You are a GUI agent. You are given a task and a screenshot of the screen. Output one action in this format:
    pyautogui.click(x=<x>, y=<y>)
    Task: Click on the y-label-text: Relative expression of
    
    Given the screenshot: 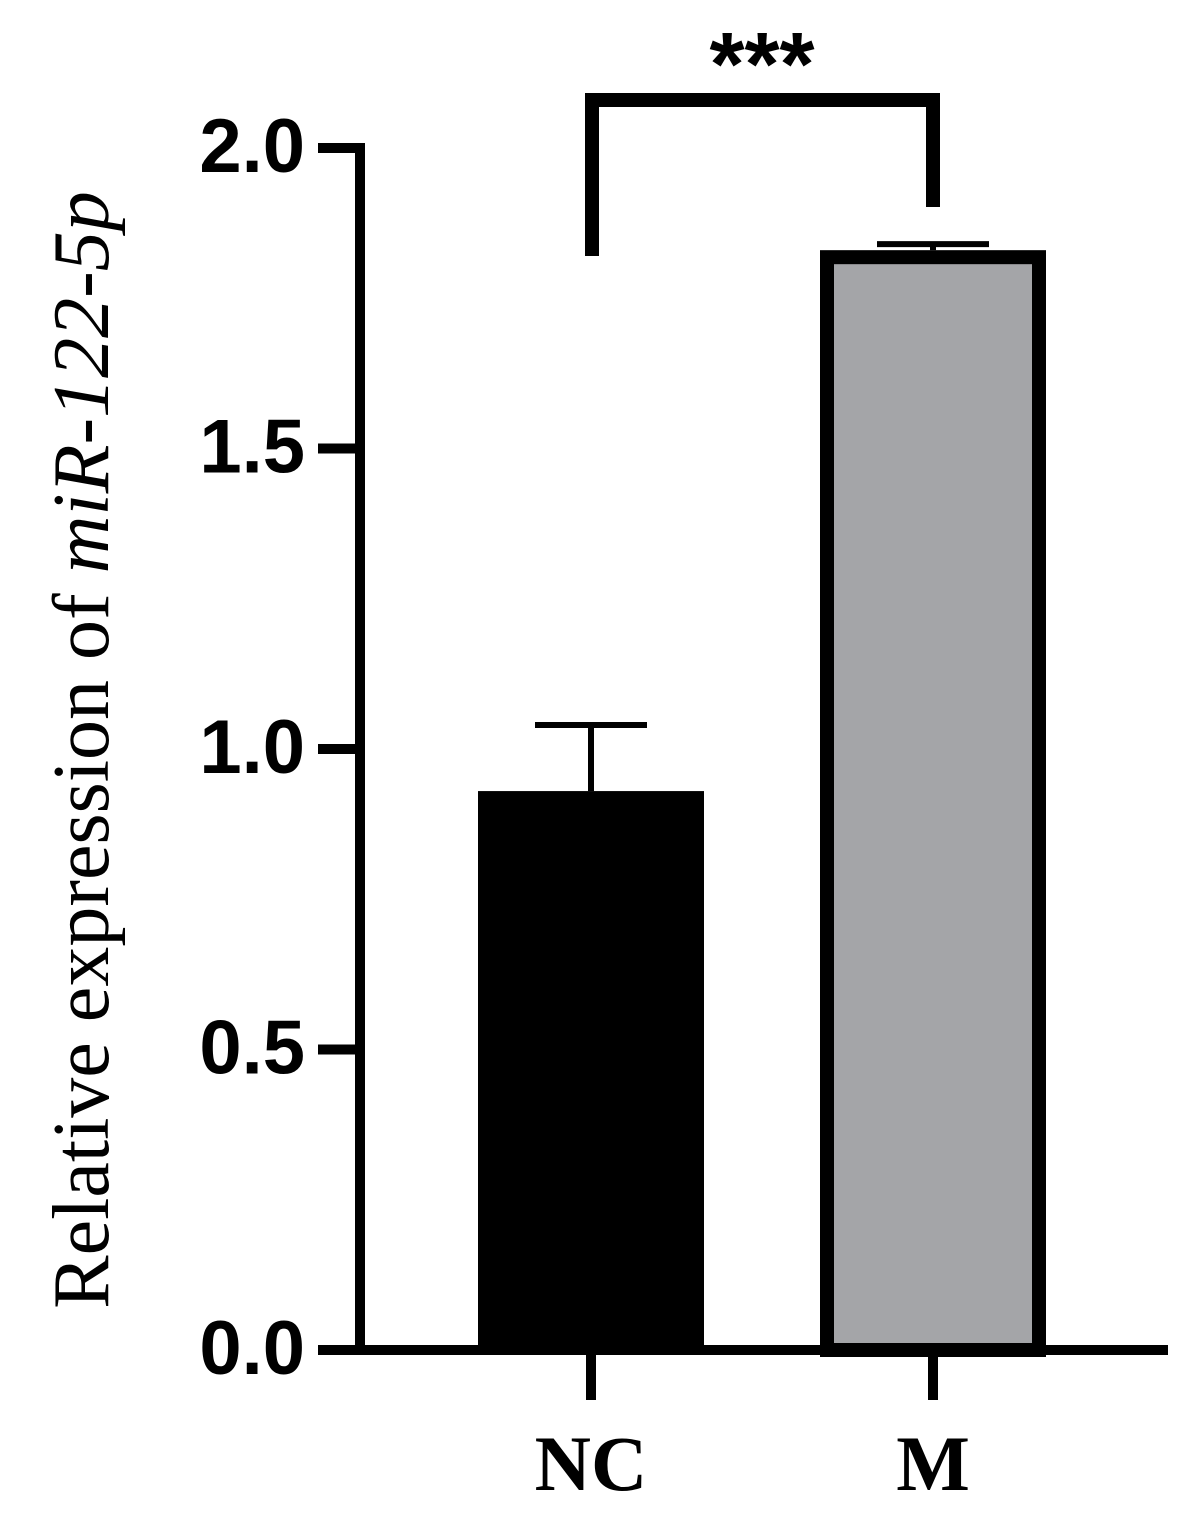 What is the action you would take?
    pyautogui.click(x=82, y=951)
    